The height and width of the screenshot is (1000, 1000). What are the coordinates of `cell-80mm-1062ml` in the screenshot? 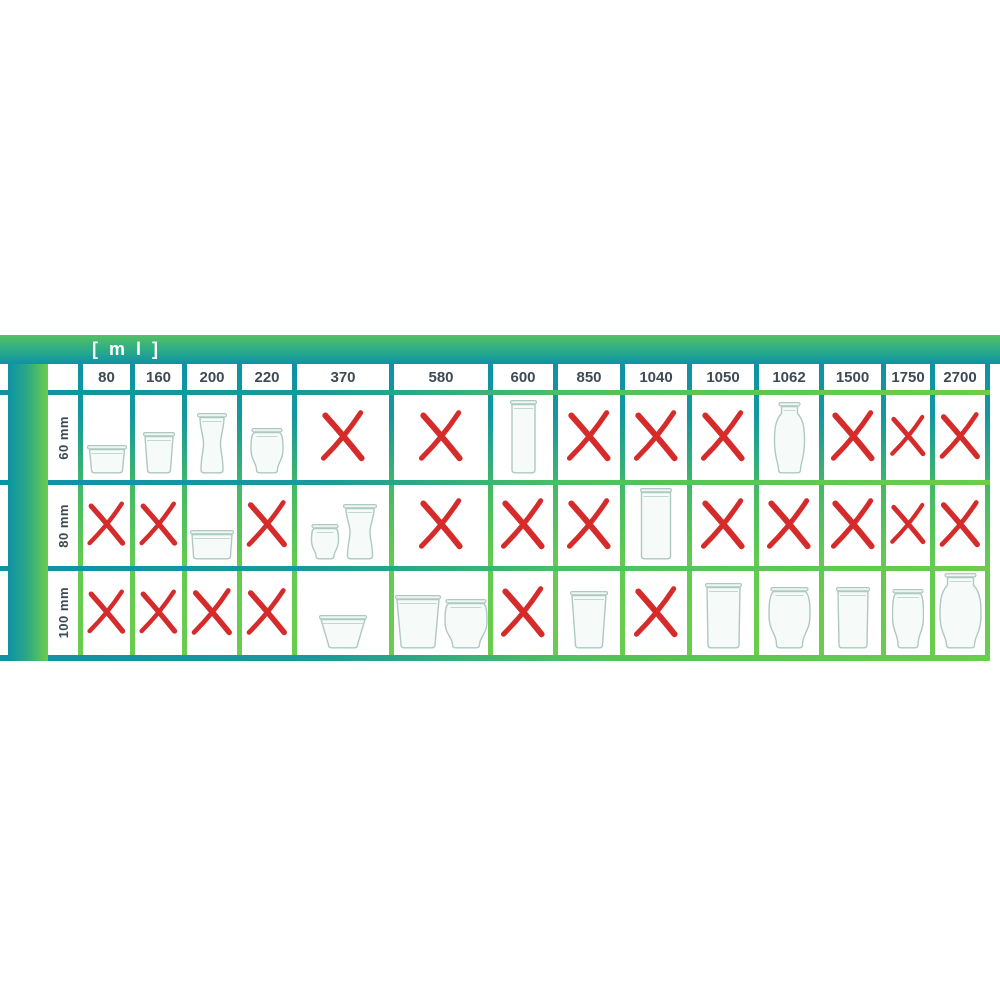 It's located at (789, 525).